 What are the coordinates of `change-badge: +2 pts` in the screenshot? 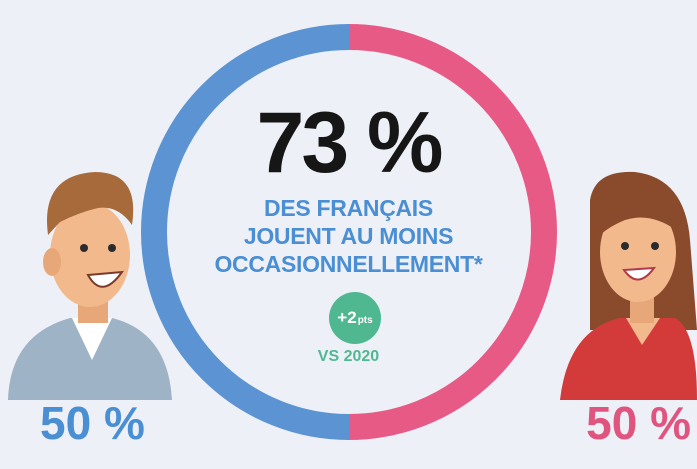 It's located at (355, 318).